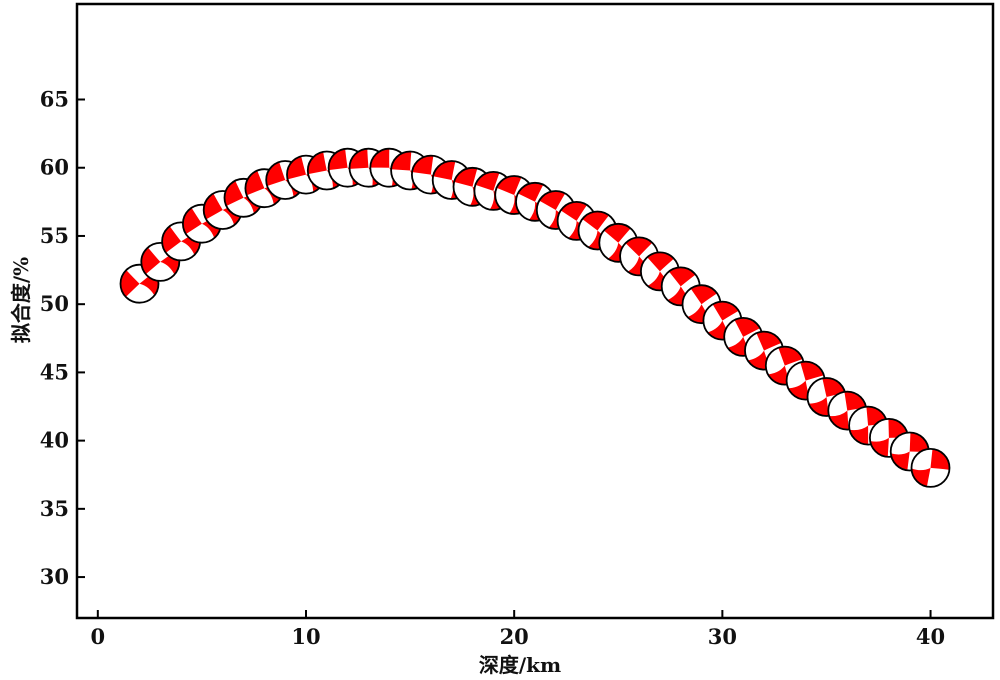 The image size is (1000, 680). I want to click on x-tick-label: 20, so click(514, 636).